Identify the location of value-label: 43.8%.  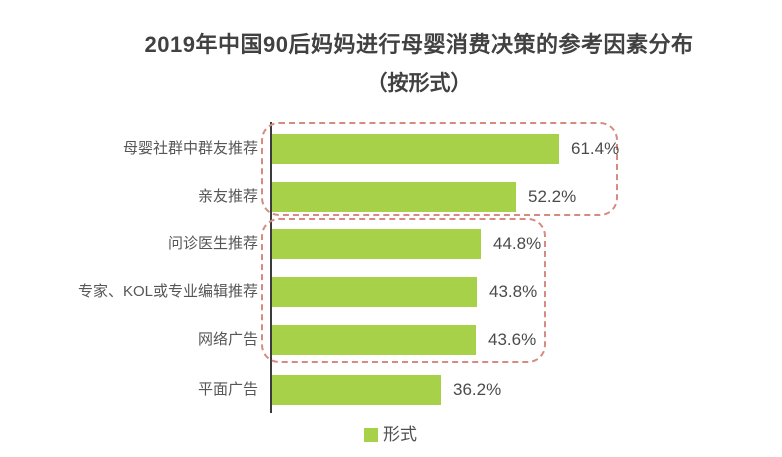
(513, 291).